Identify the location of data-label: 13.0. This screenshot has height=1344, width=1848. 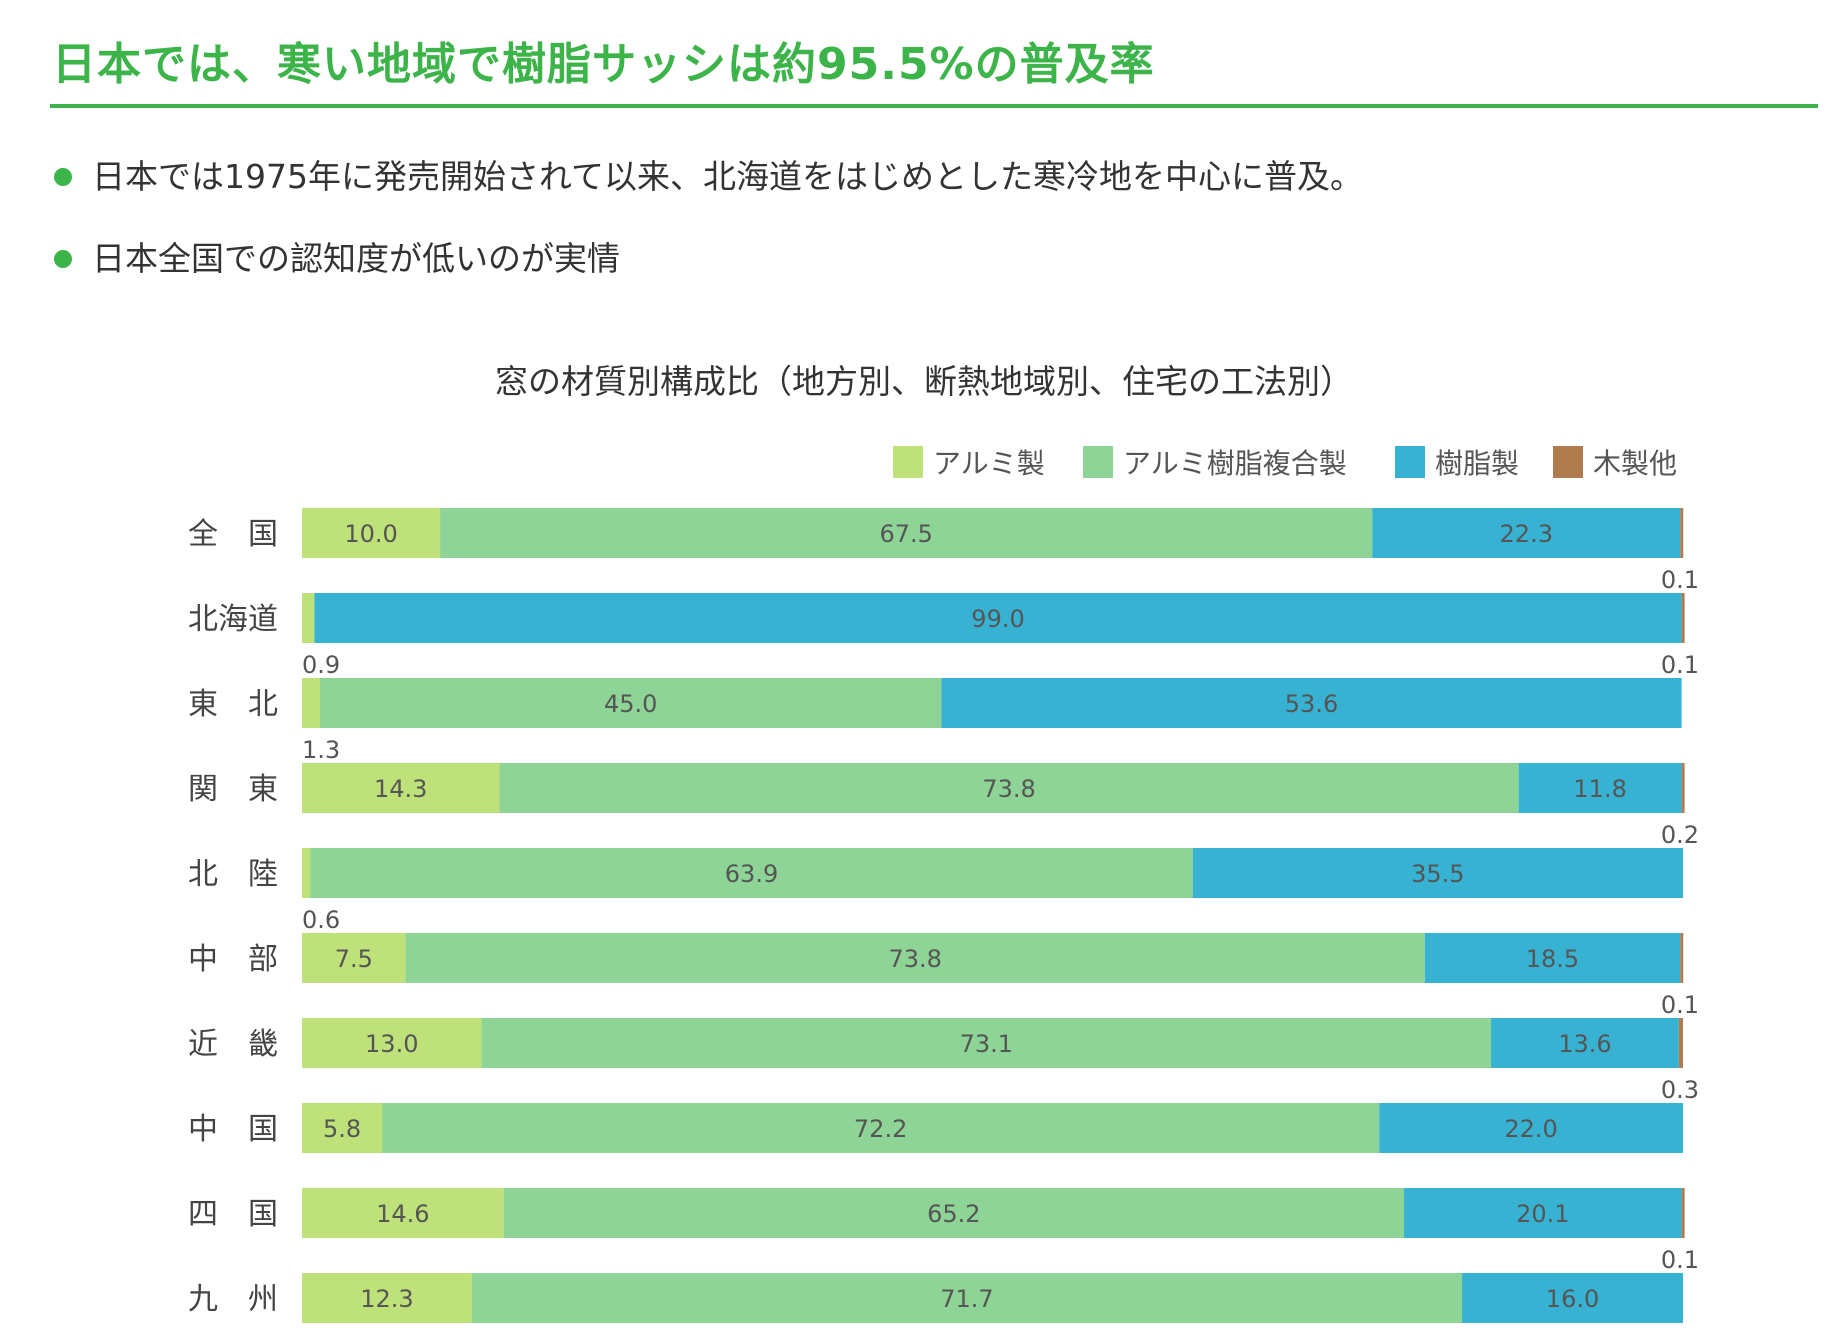
(391, 1044).